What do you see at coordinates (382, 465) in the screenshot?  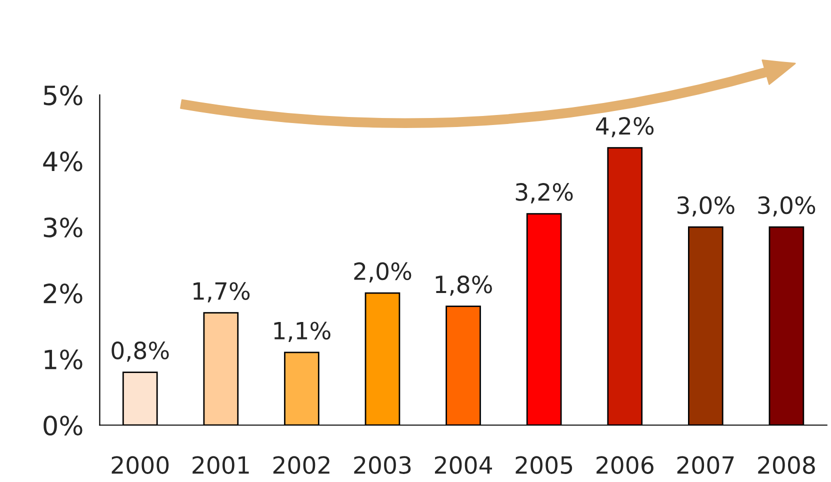 I see `x-tick-label: 2003` at bounding box center [382, 465].